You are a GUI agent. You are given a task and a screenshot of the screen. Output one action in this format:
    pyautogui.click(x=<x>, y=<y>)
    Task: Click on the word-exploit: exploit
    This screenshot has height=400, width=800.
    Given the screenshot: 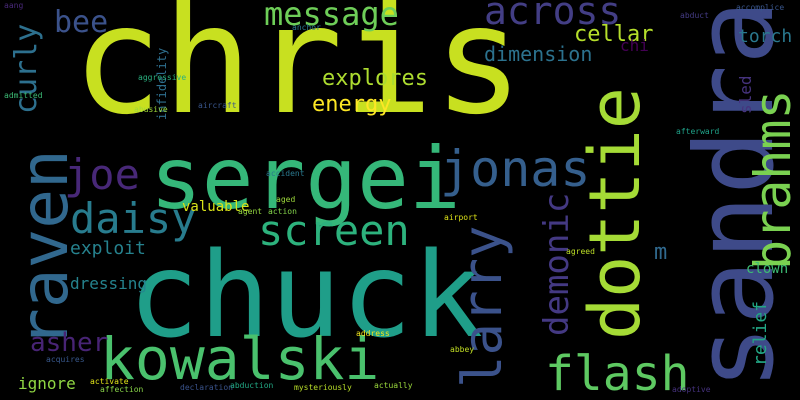 What is the action you would take?
    pyautogui.click(x=108, y=248)
    